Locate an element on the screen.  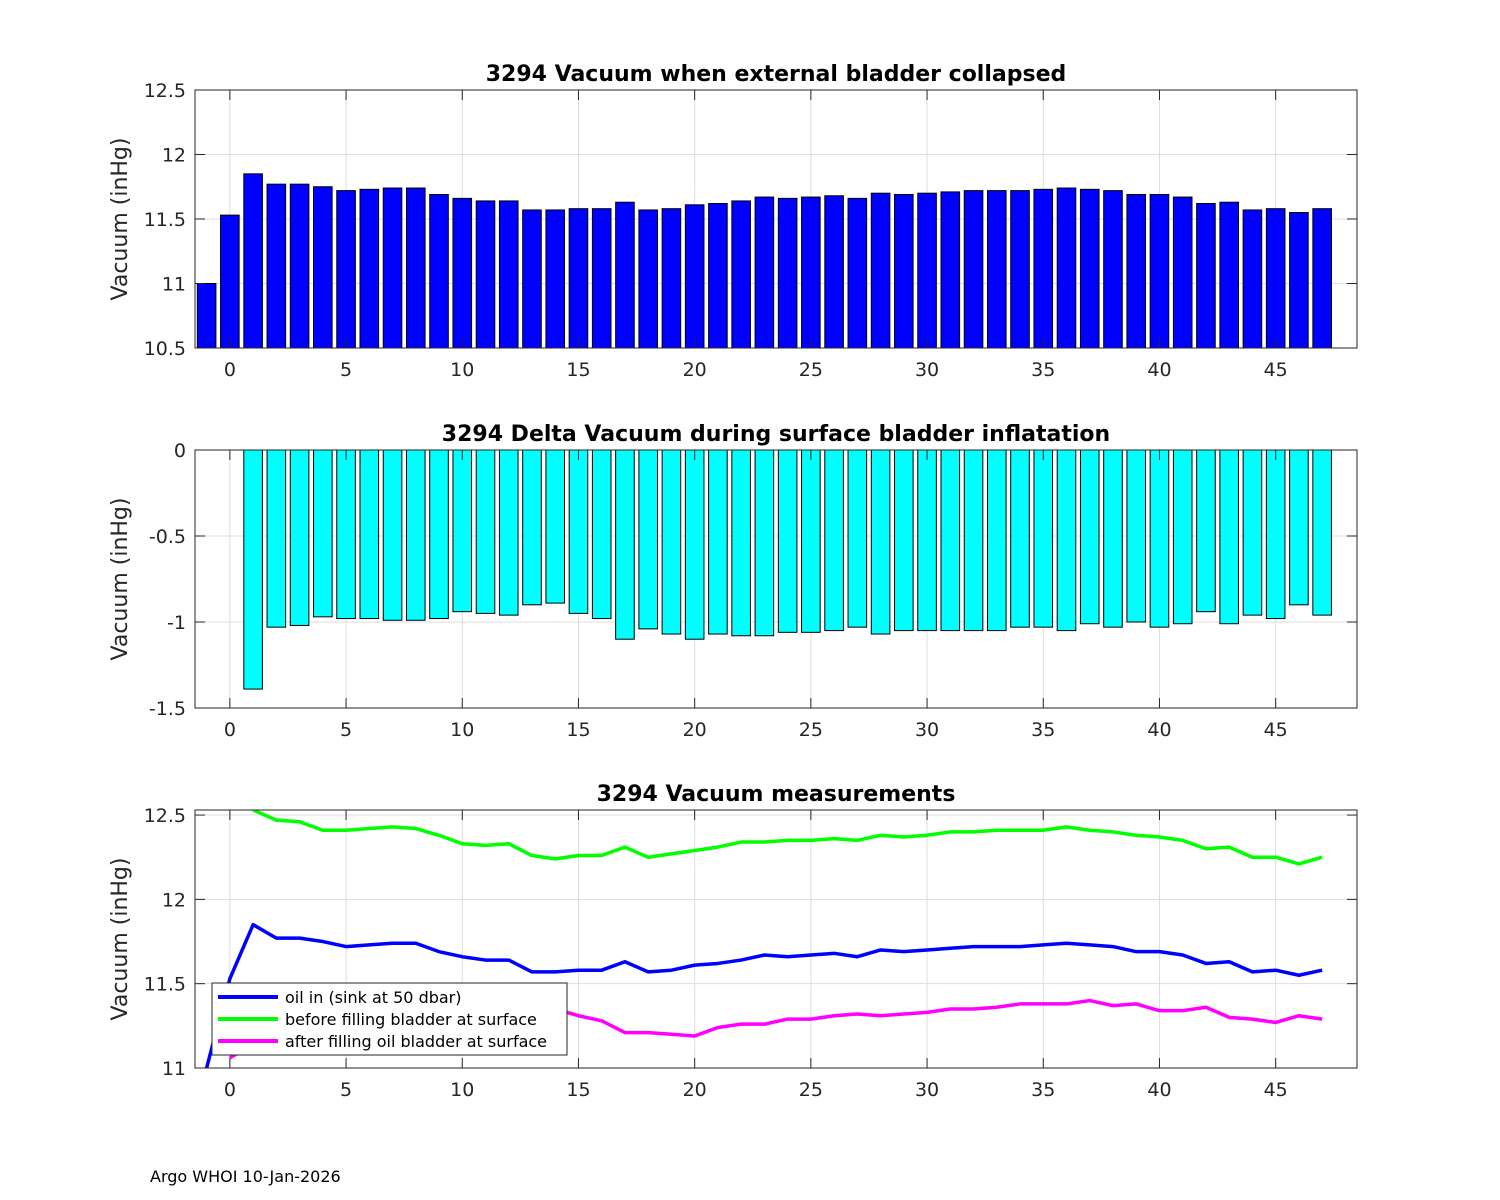
y-tick-label: -1.5 is located at coordinates (167, 709).